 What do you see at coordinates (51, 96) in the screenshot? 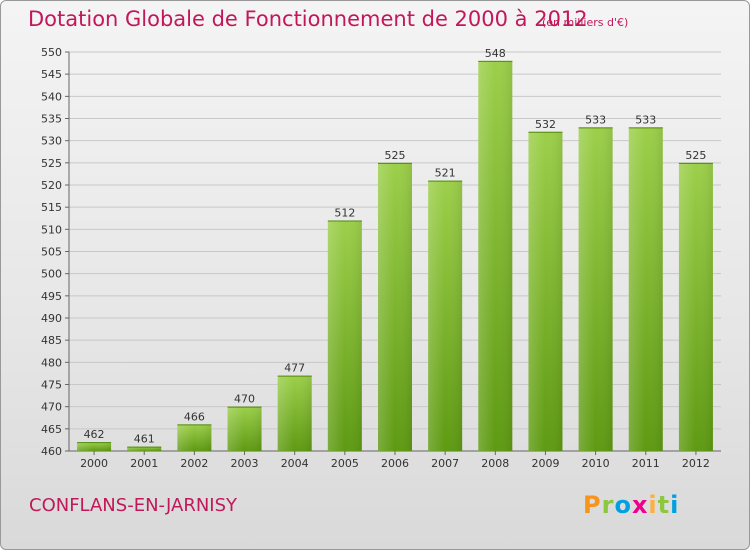
I see `y-tick-label: 540` at bounding box center [51, 96].